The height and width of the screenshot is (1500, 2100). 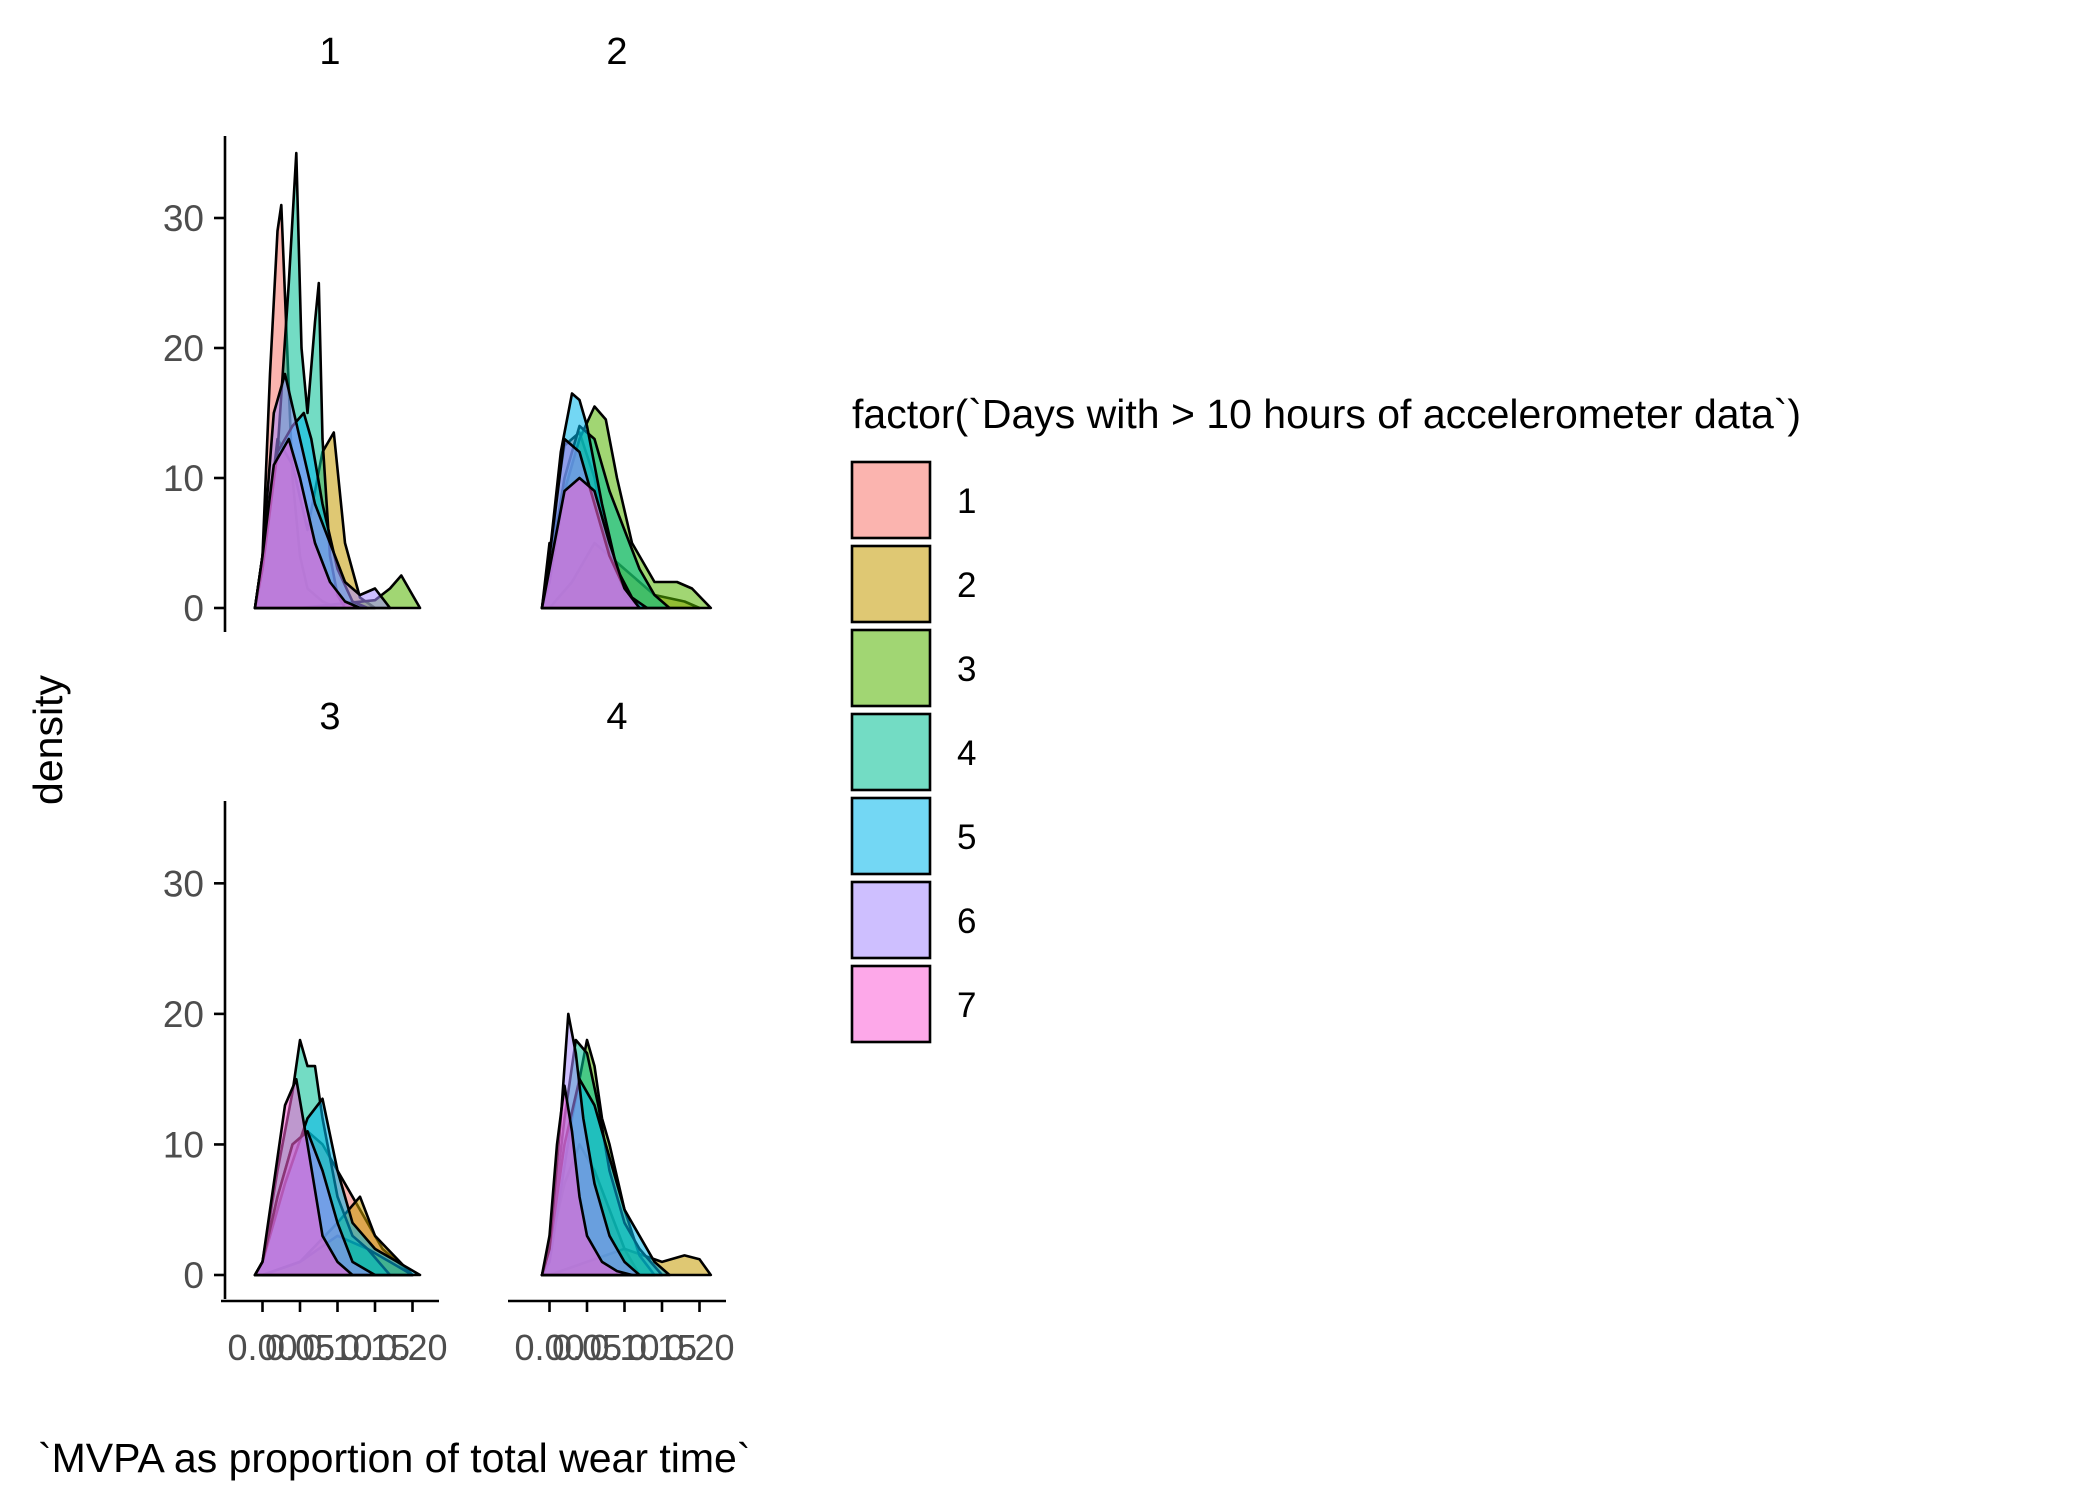 What do you see at coordinates (616, 52) in the screenshot?
I see `facet-strip-label: 2` at bounding box center [616, 52].